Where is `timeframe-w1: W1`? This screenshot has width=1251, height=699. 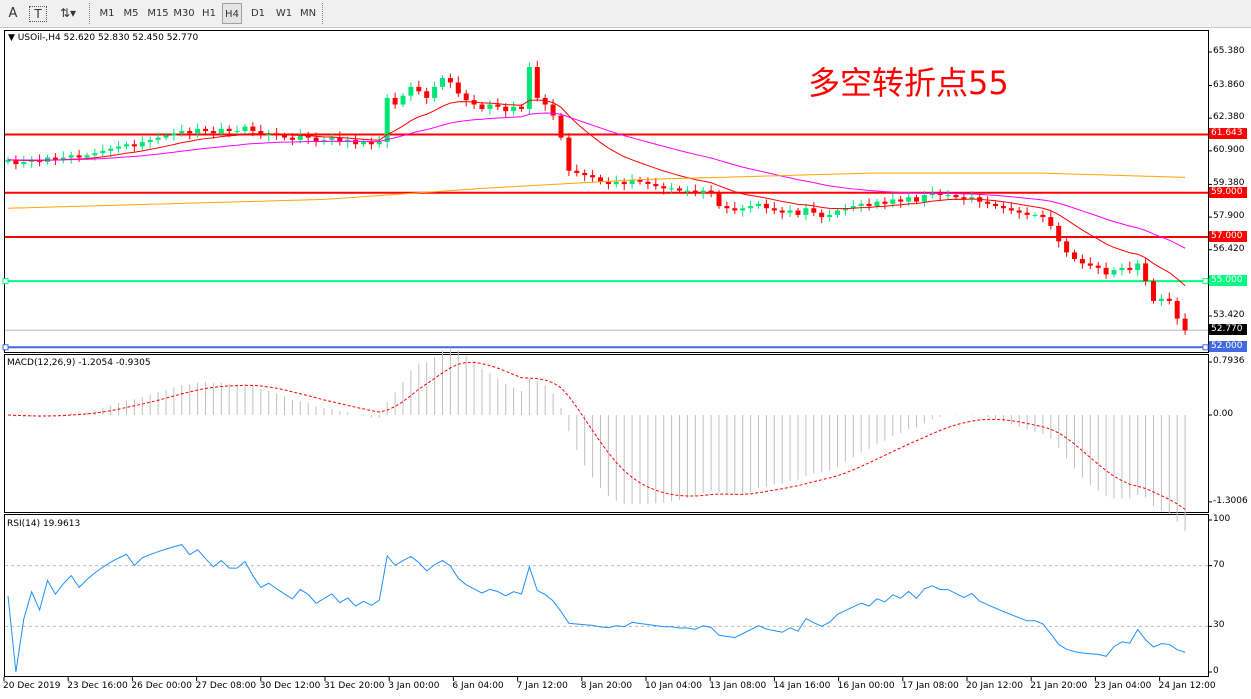 timeframe-w1: W1 is located at coordinates (284, 13).